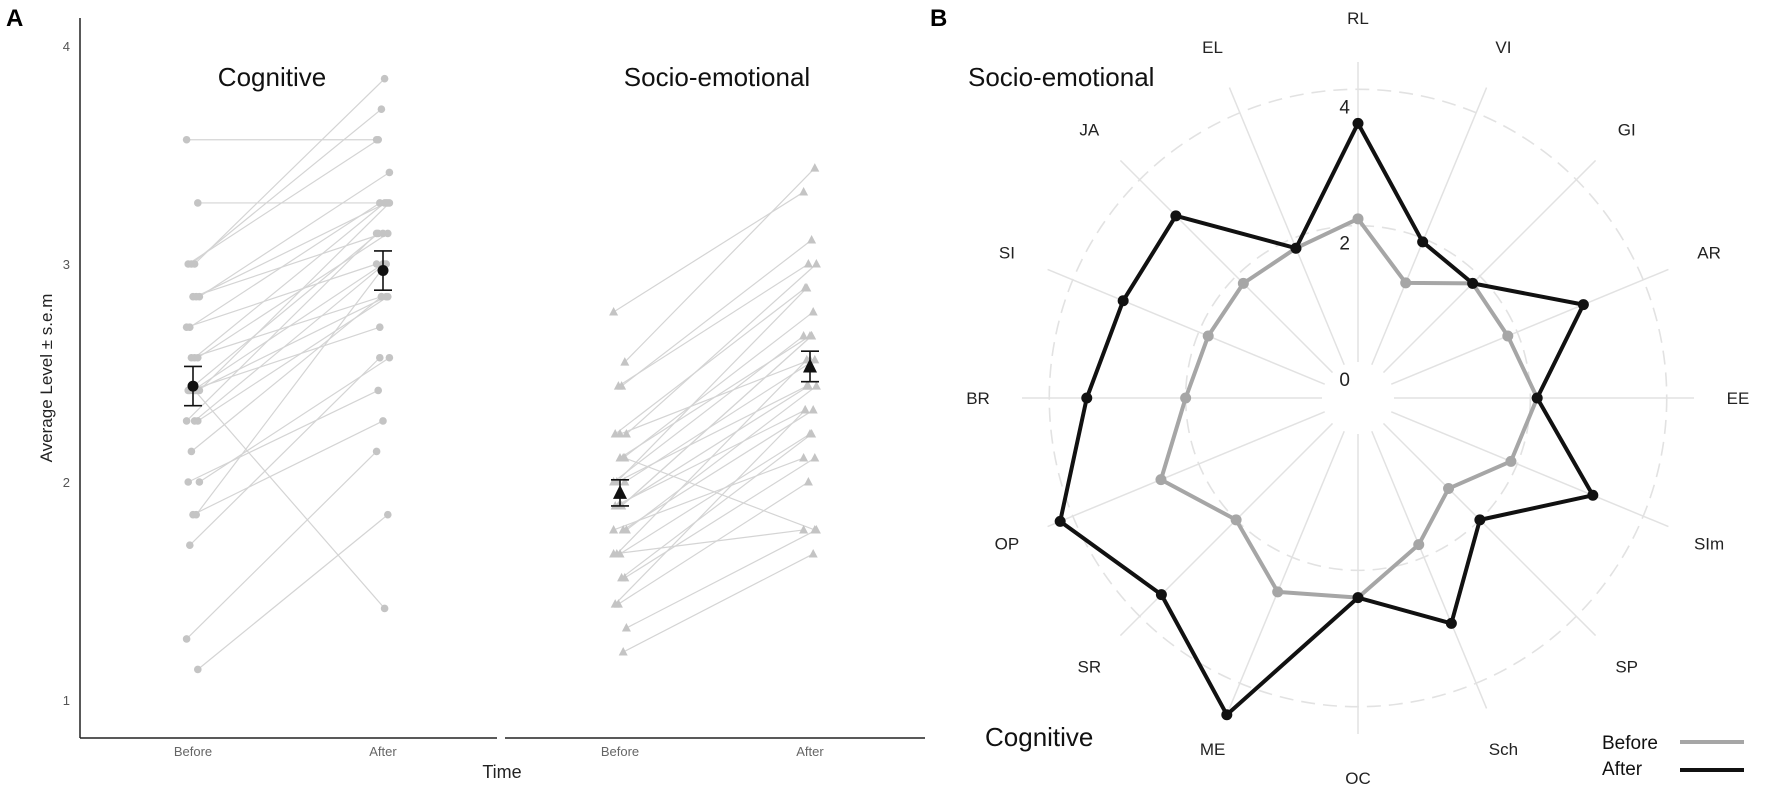 The image size is (1772, 798). Describe the element at coordinates (1622, 769) in the screenshot. I see `legend-label-after: After` at that location.